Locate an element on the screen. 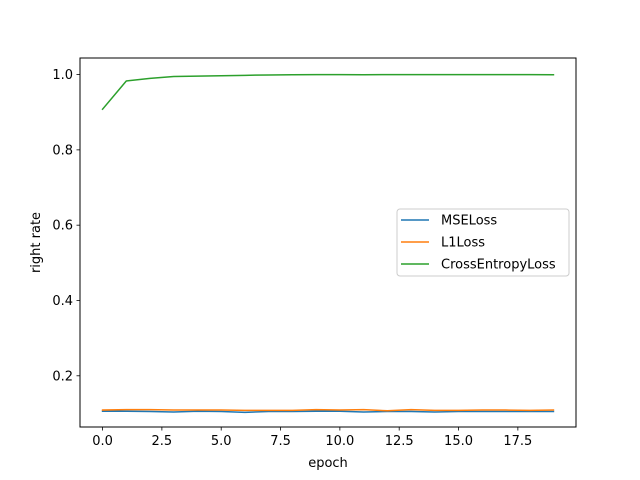 This screenshot has width=640, height=480. y-tick-label: 0.4 is located at coordinates (62, 301).